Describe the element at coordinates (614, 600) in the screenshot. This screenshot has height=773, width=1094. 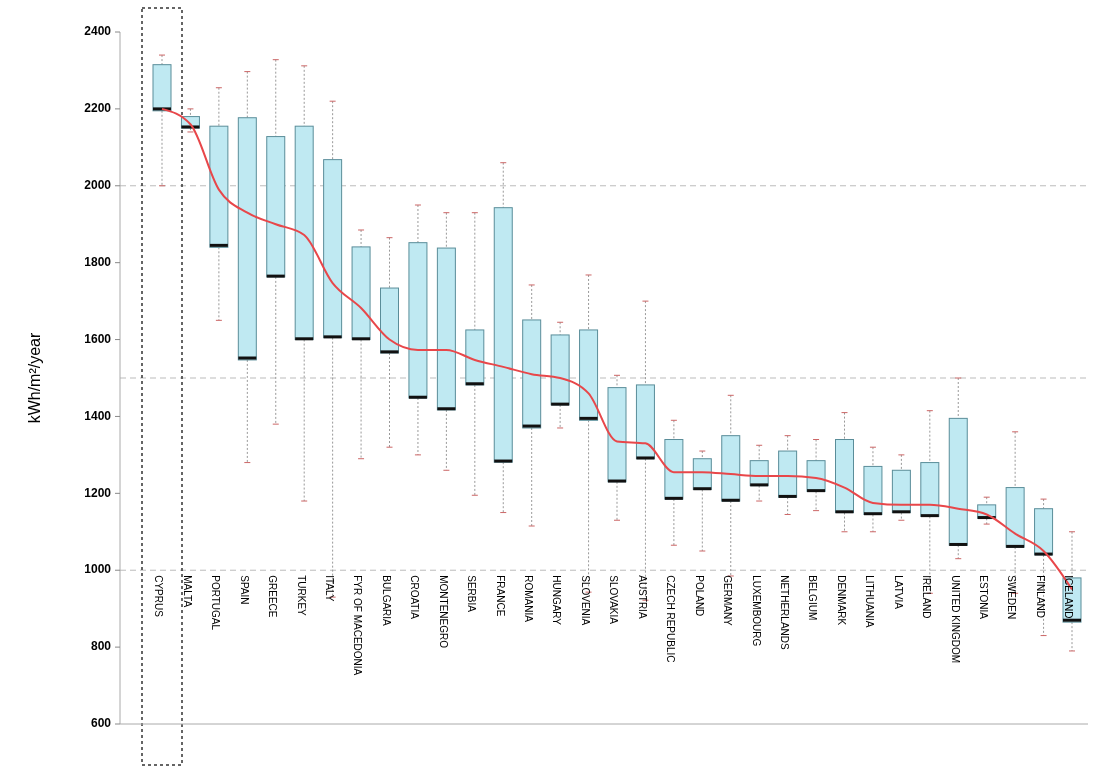
I see `x-tick-label: SLOVAKIA` at that location.